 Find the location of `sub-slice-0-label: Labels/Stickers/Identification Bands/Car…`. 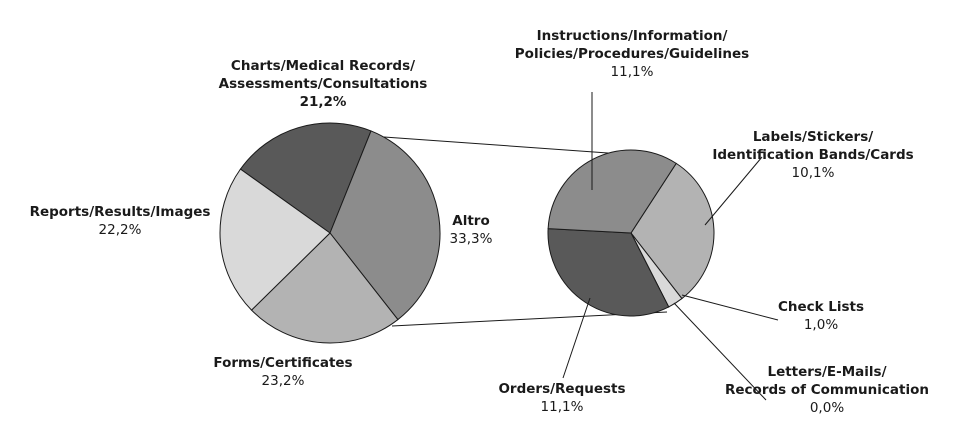

sub-slice-0-label: Labels/Stickers/Identification Bands/Car… is located at coordinates (812, 155).